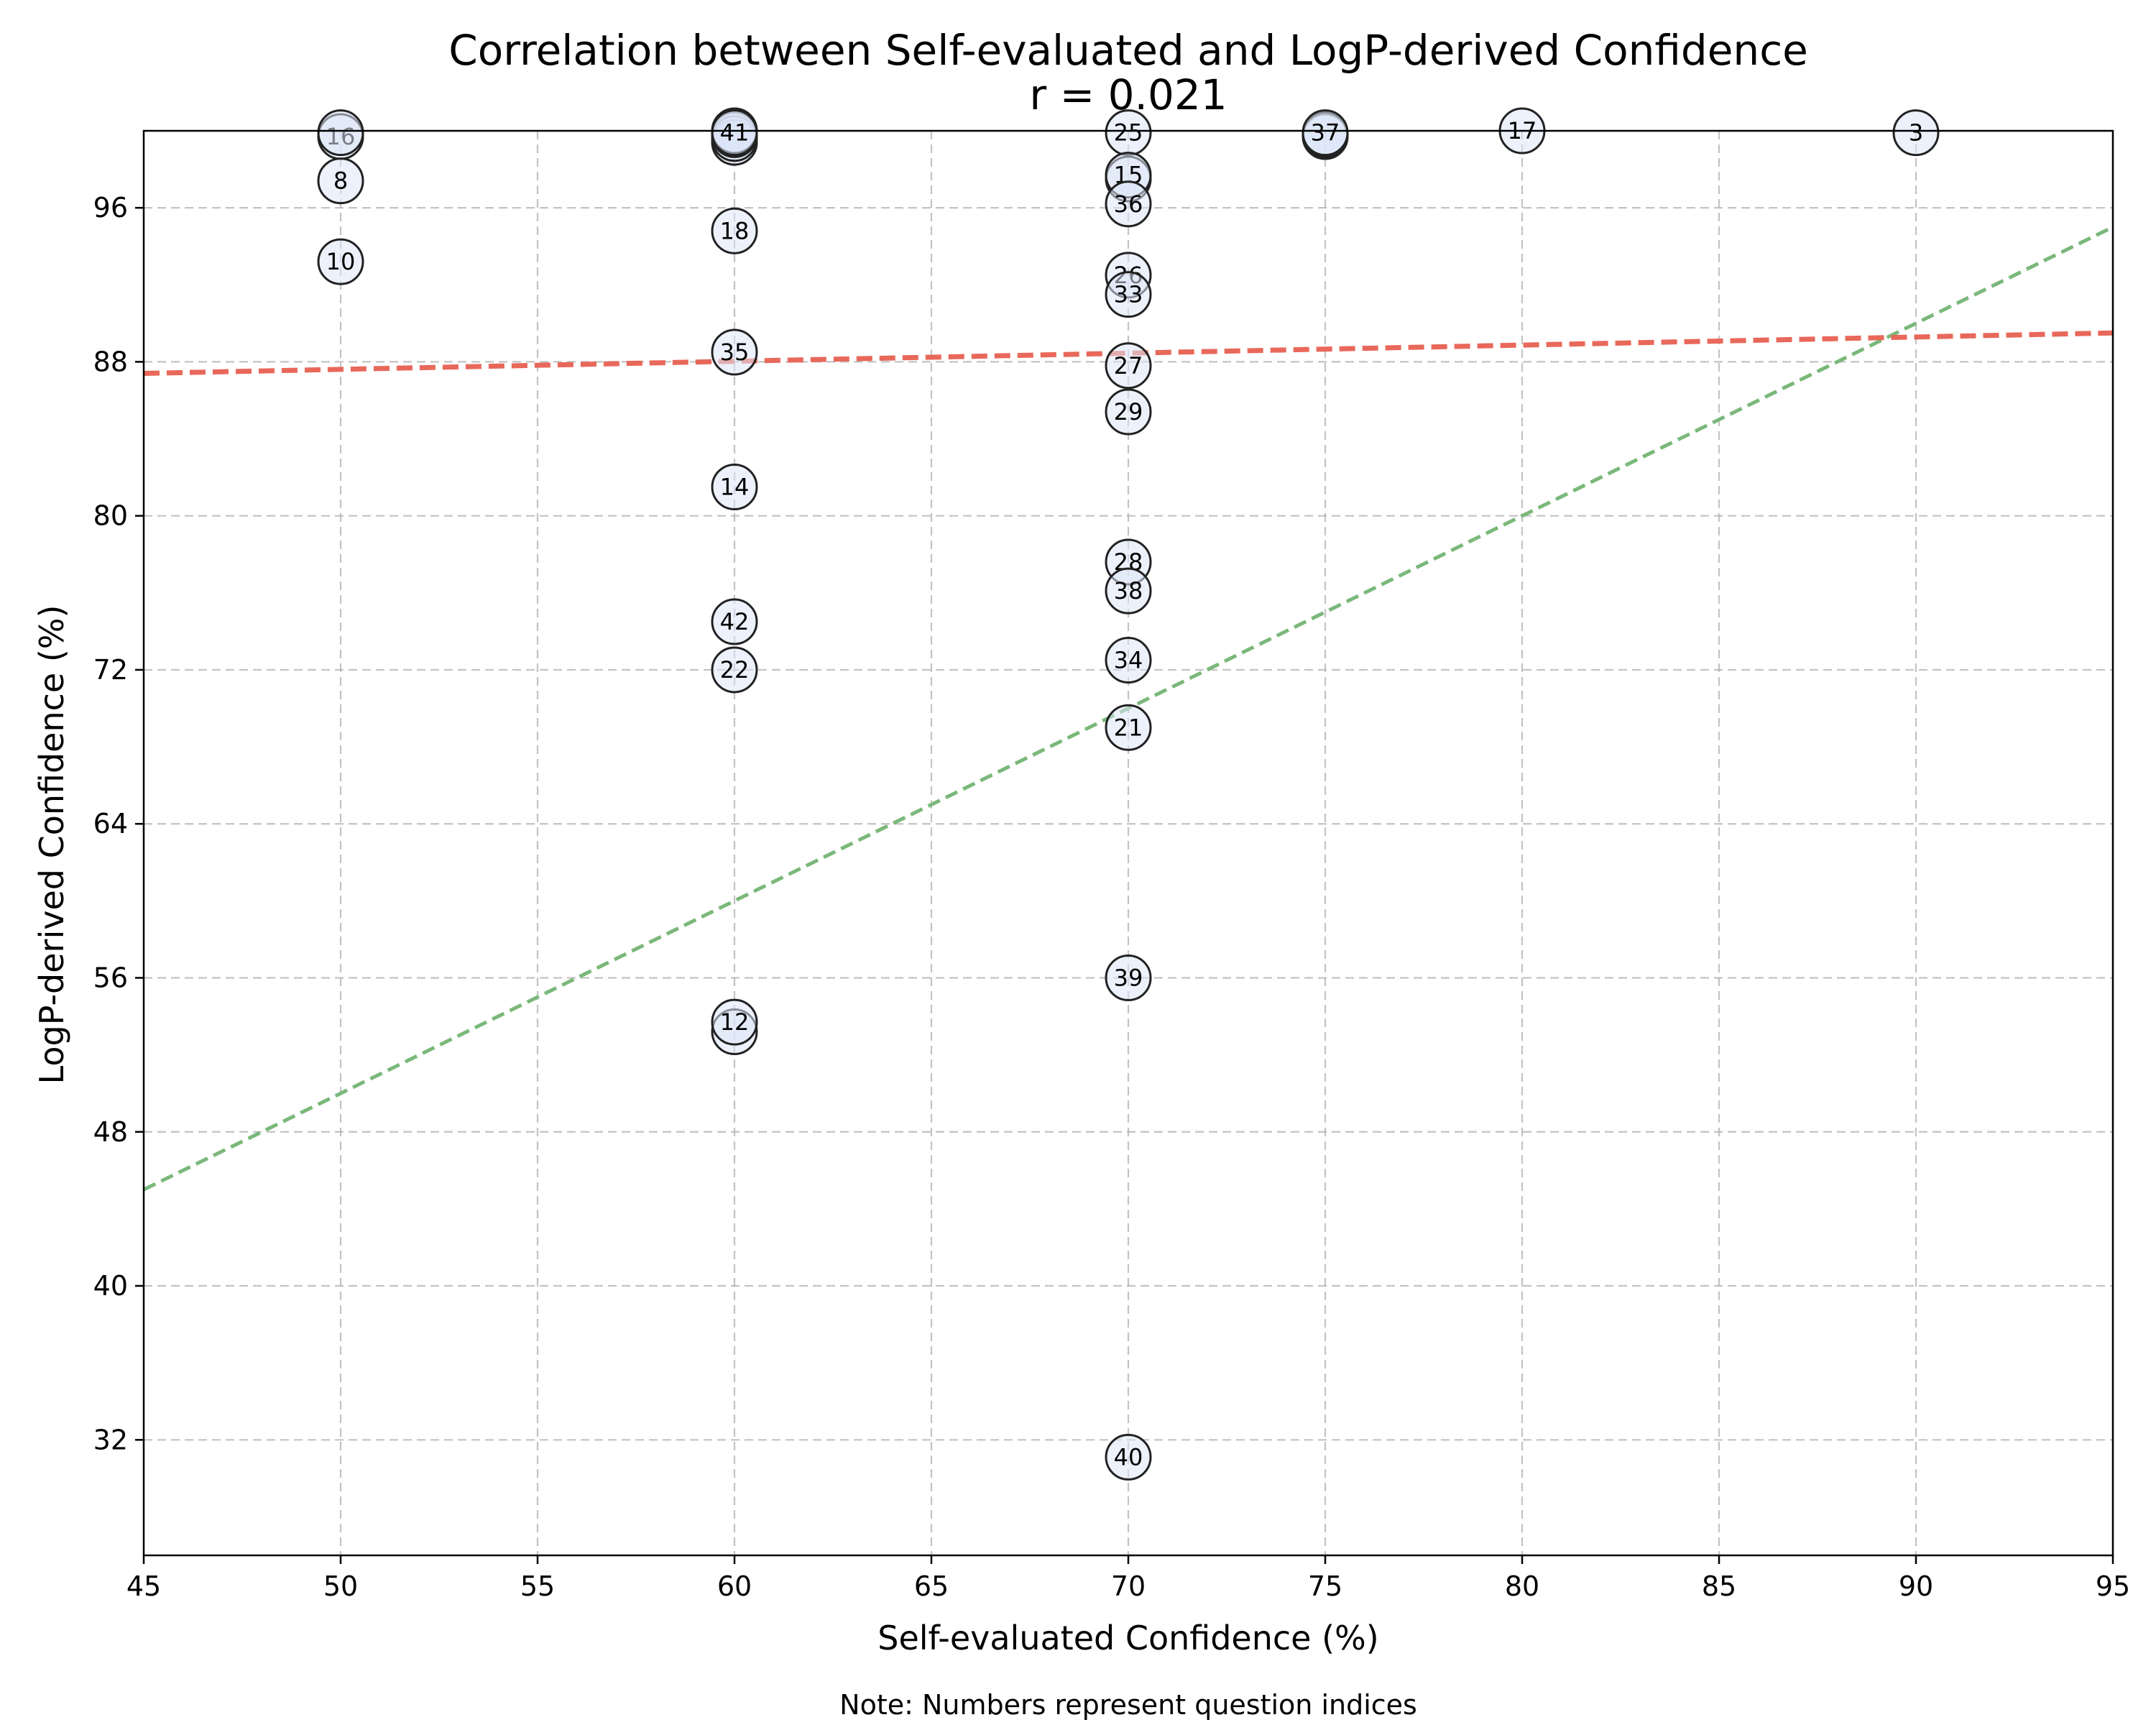 The image size is (2156, 1725). I want to click on data-point, so click(341, 133).